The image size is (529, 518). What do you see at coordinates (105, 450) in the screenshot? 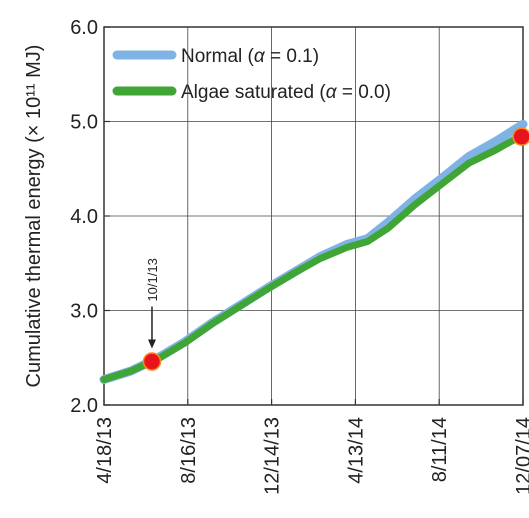
I see `x-tick-label: 4/18/13` at bounding box center [105, 450].